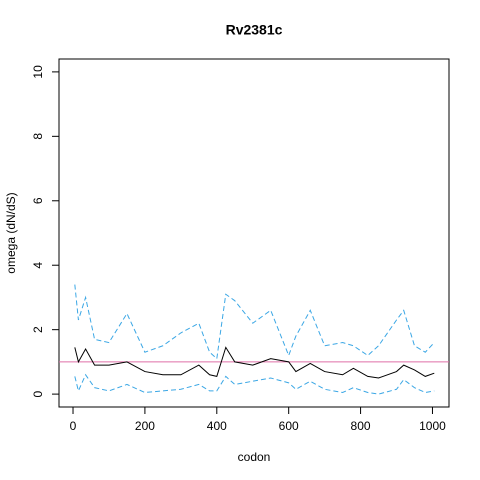 Image resolution: width=480 pixels, height=480 pixels. Describe the element at coordinates (254, 30) in the screenshot. I see `chart-title: Rv2381c` at that location.